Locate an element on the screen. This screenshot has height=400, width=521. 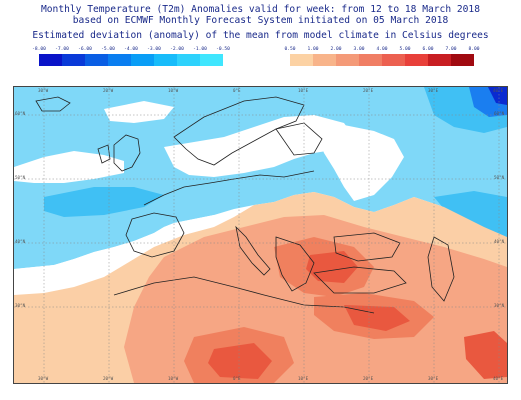
coast-turkey is located at coordinates (360, 280).